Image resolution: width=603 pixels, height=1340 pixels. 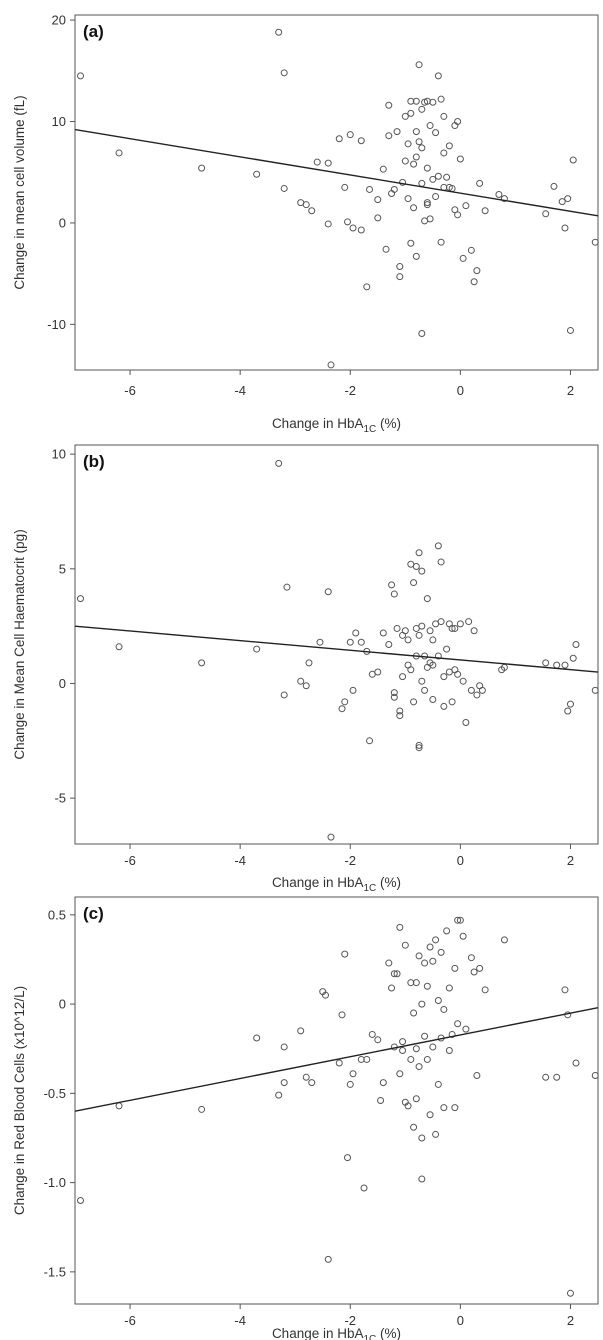 I want to click on x-tick-label: -4, so click(x=240, y=1320).